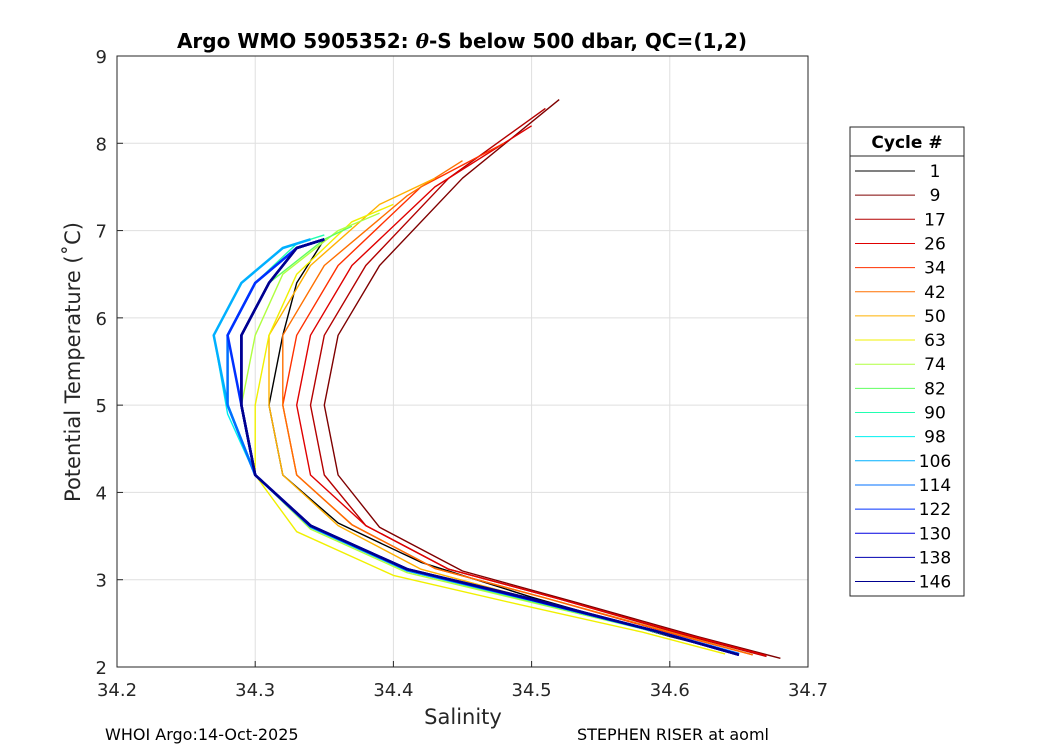 This screenshot has height=750, width=1050. I want to click on legend-label: 63, so click(935, 341).